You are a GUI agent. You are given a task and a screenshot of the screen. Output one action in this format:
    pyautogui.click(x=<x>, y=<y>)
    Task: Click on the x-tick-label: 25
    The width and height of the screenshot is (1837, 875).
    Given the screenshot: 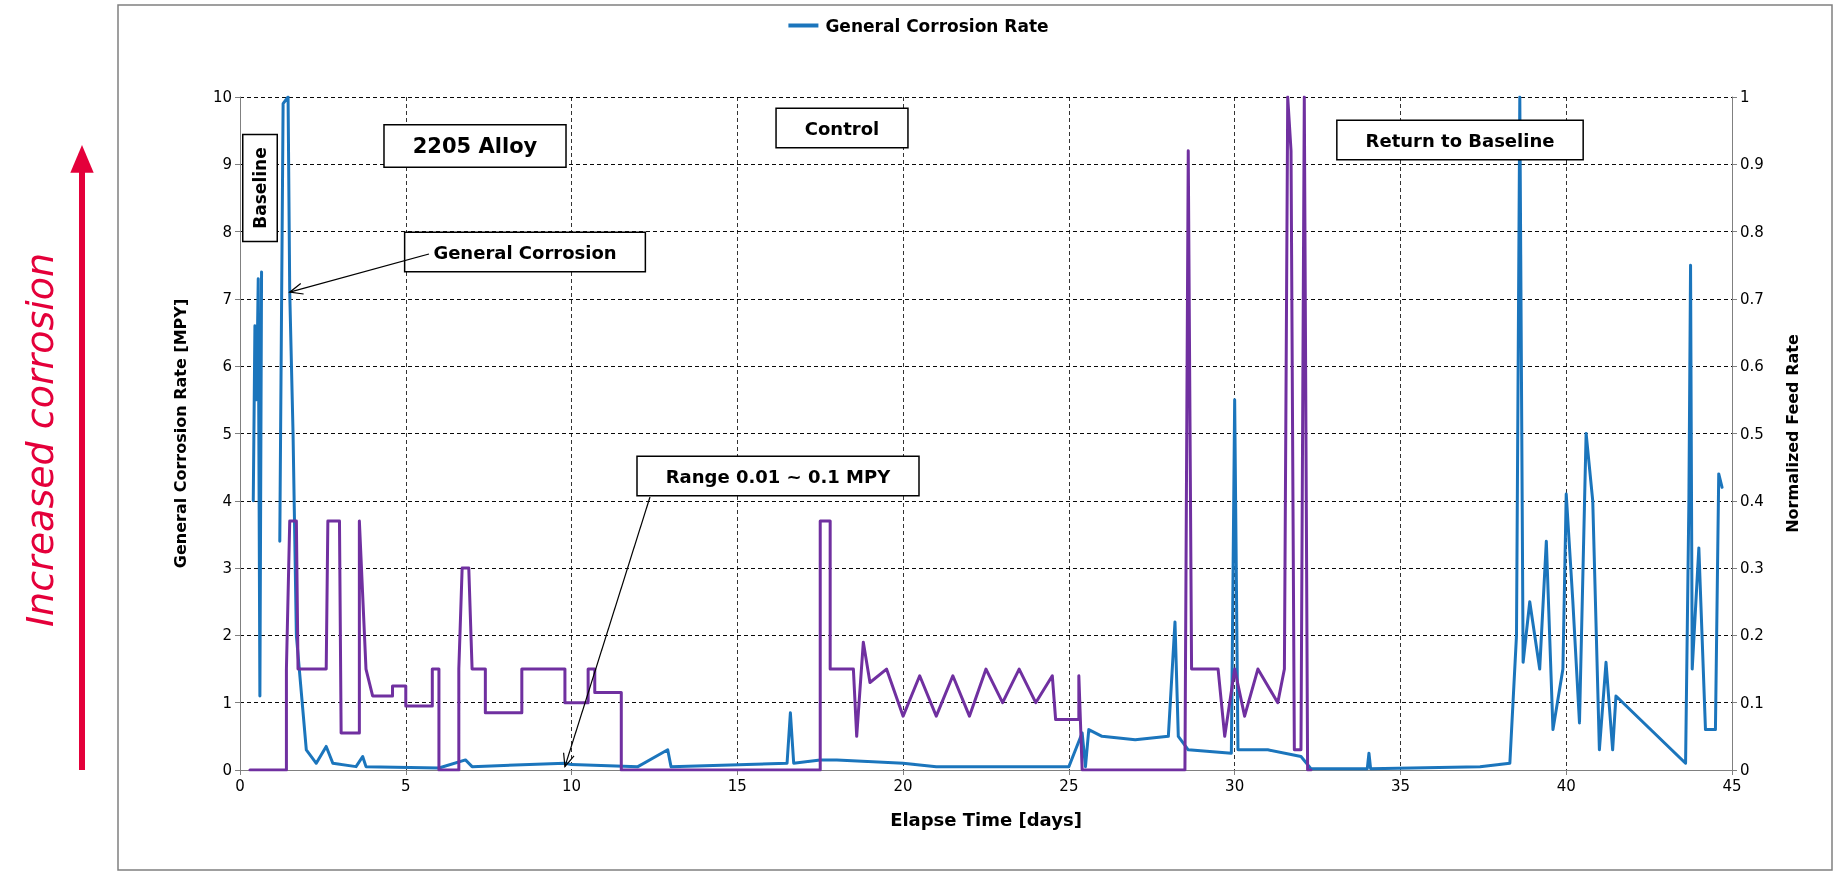 What is the action you would take?
    pyautogui.click(x=1069, y=785)
    